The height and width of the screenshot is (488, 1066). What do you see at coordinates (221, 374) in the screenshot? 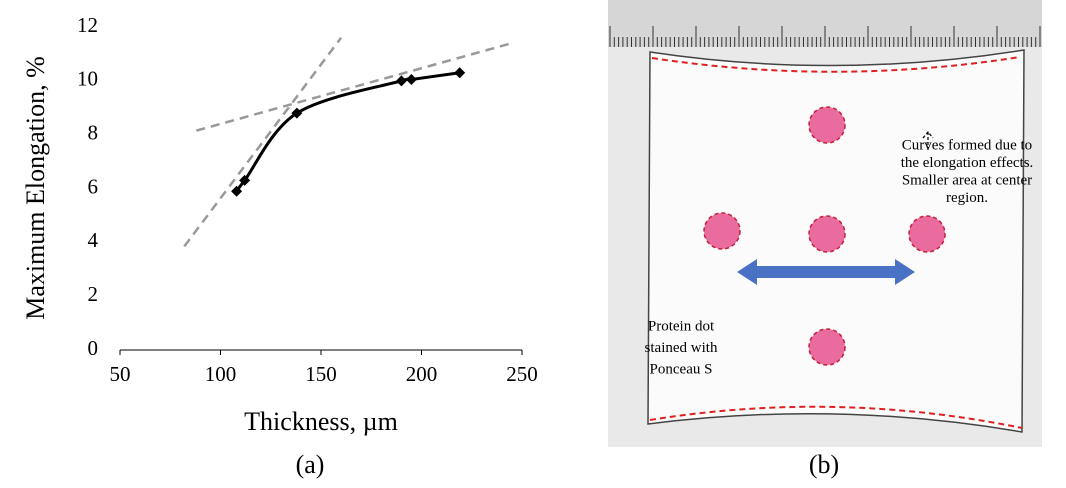
I see `x-tick-label: 100` at bounding box center [221, 374].